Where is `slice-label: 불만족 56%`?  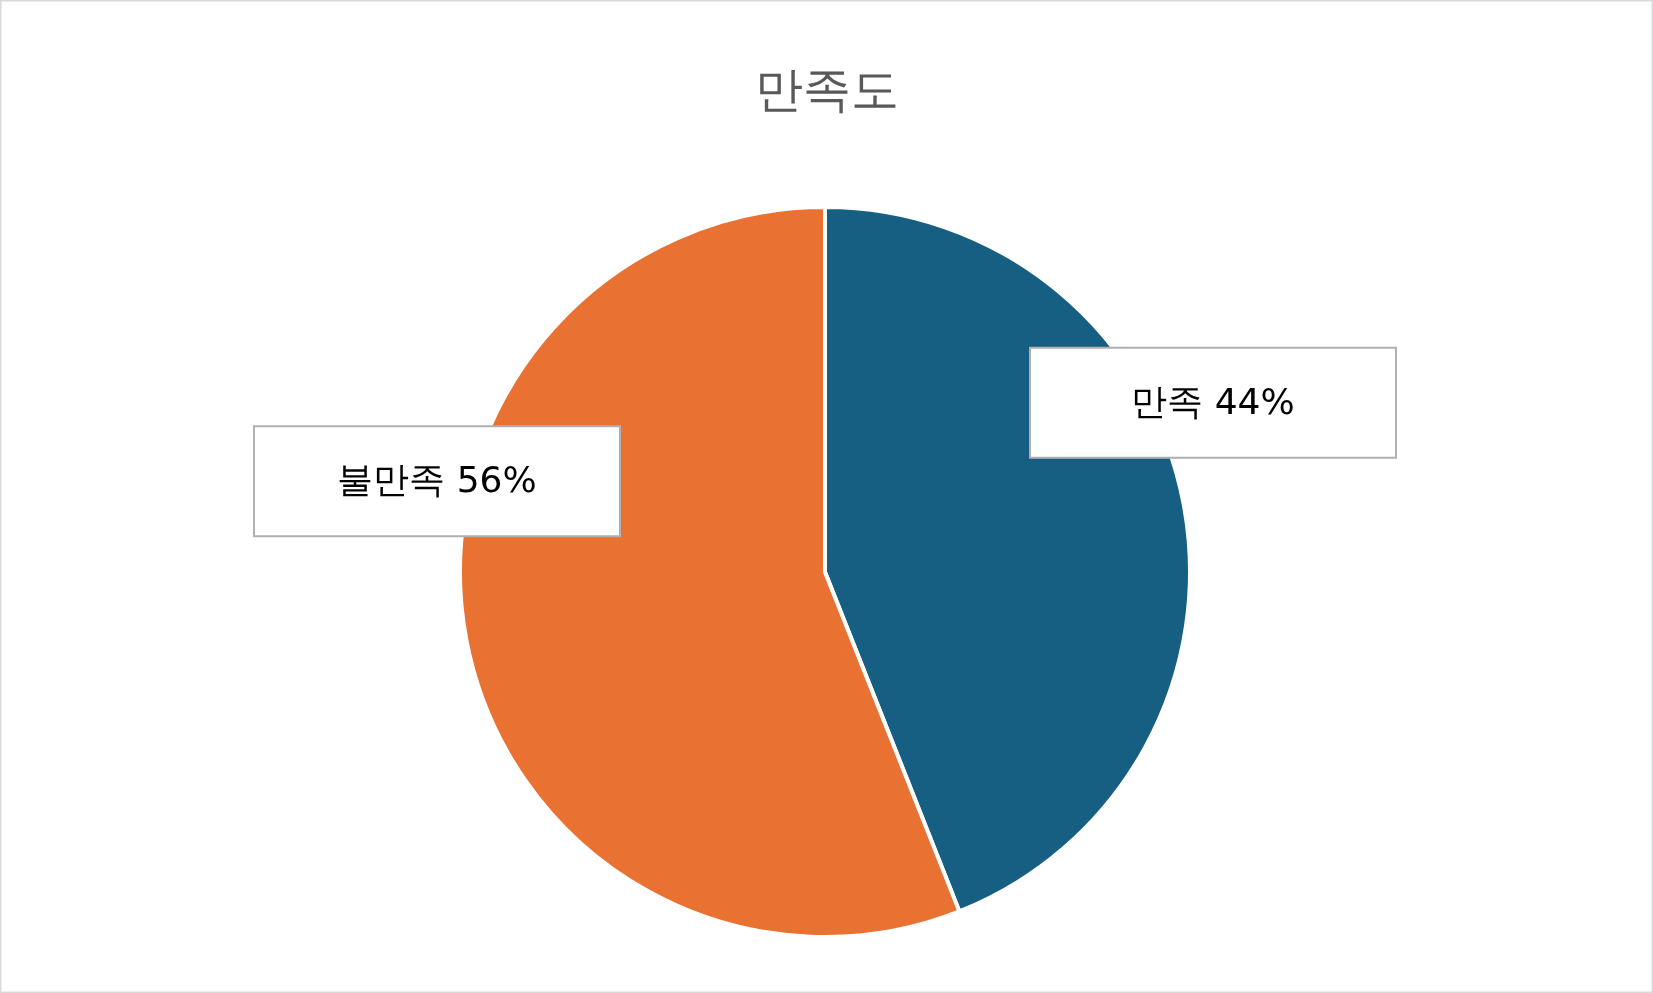
slice-label: 불만족 56% is located at coordinates (437, 480).